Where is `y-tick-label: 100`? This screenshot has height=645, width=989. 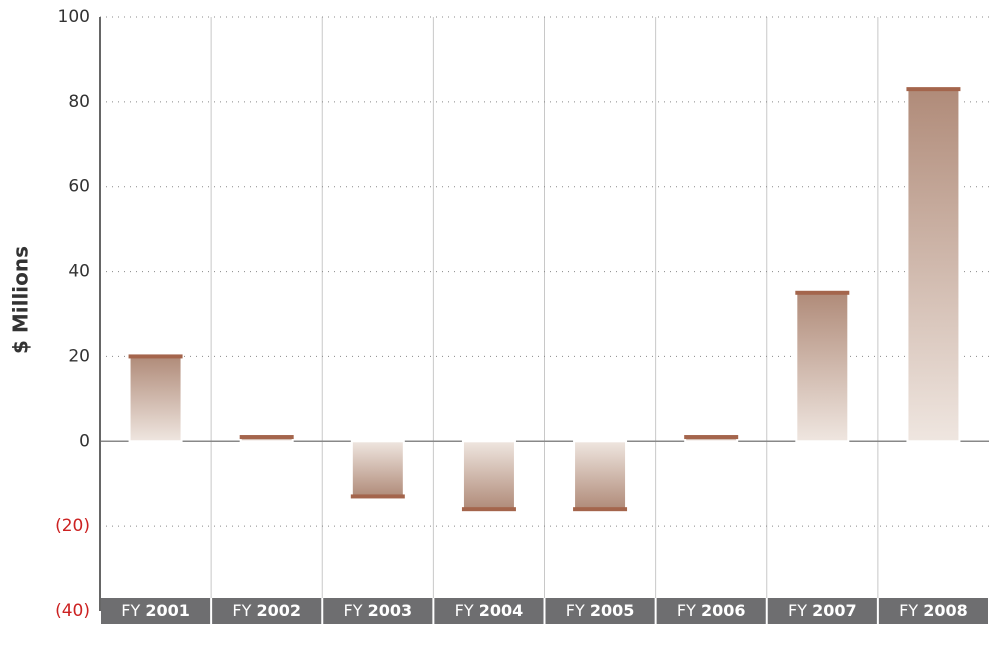 y-tick-label: 100 is located at coordinates (74, 17).